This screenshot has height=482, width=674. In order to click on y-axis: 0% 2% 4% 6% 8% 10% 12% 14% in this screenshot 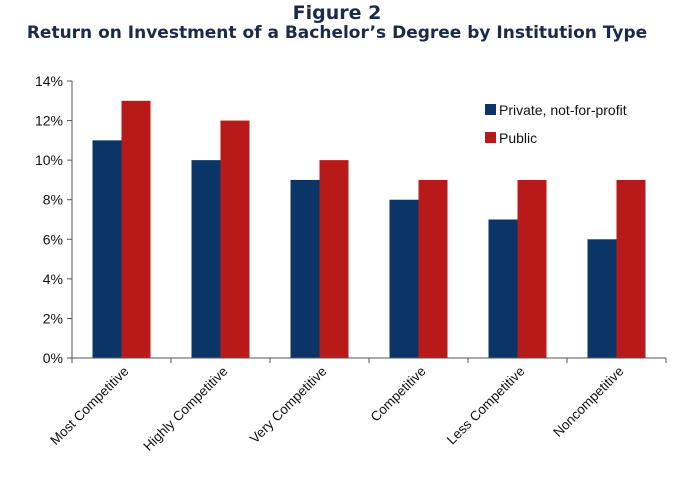, I will do `click(54, 219)`.